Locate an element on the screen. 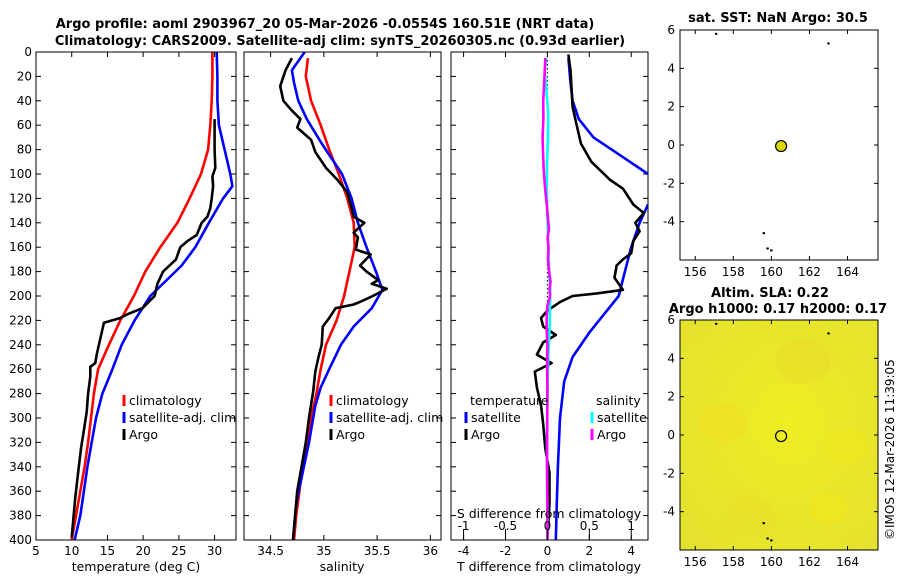  series-line-argo is located at coordinates (143, 328).